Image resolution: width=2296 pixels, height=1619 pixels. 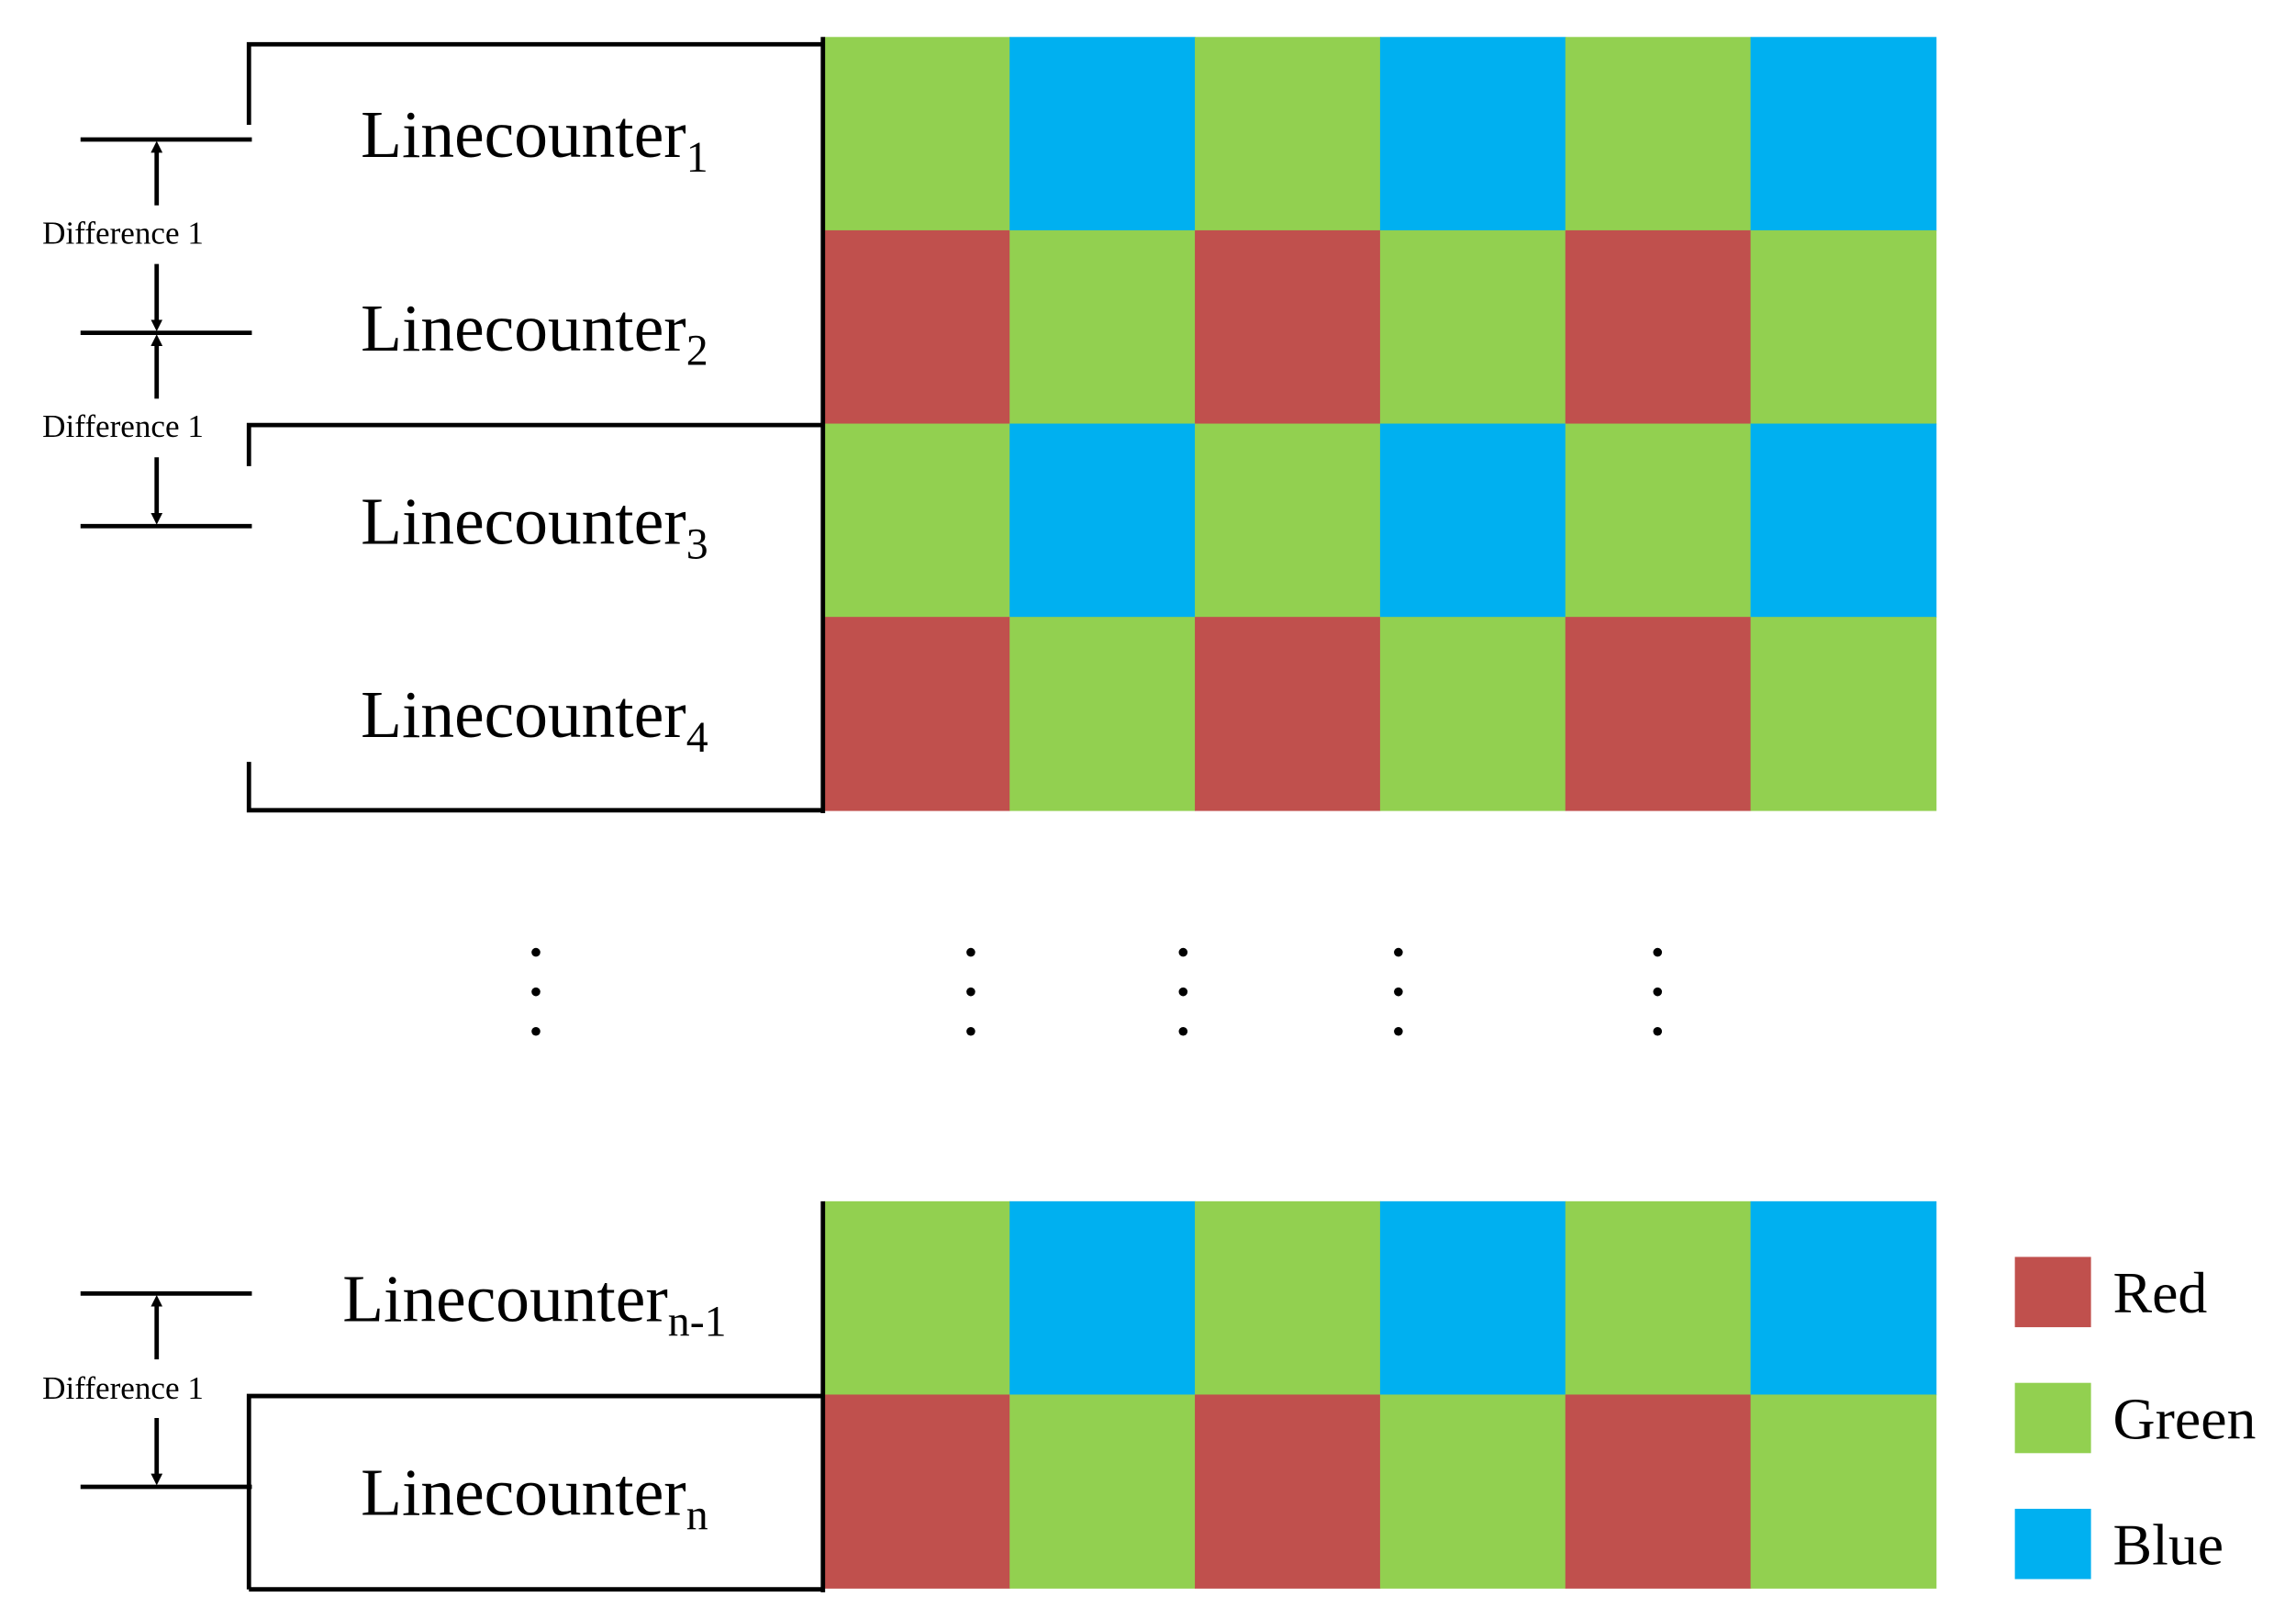 I want to click on row-label: Linecounter1, so click(x=534, y=139).